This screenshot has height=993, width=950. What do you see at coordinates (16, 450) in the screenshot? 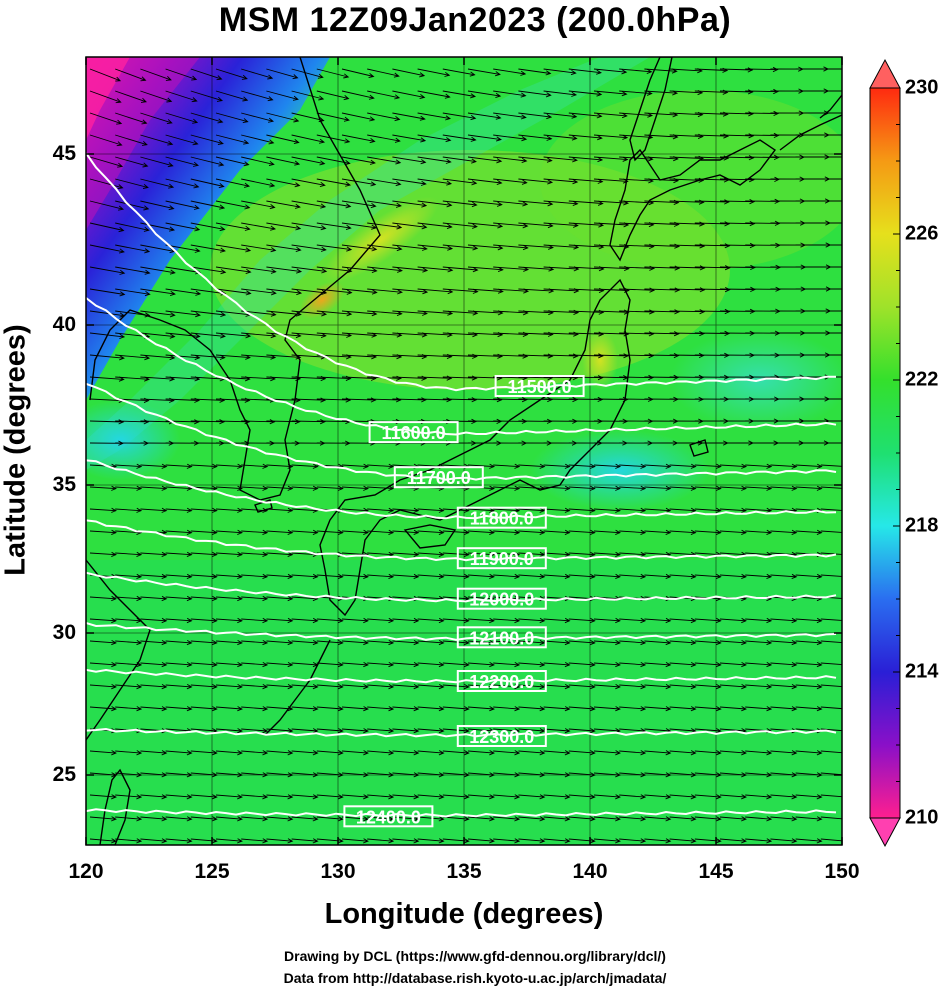
I see `y-axis-label: Latitude (degrees)` at bounding box center [16, 450].